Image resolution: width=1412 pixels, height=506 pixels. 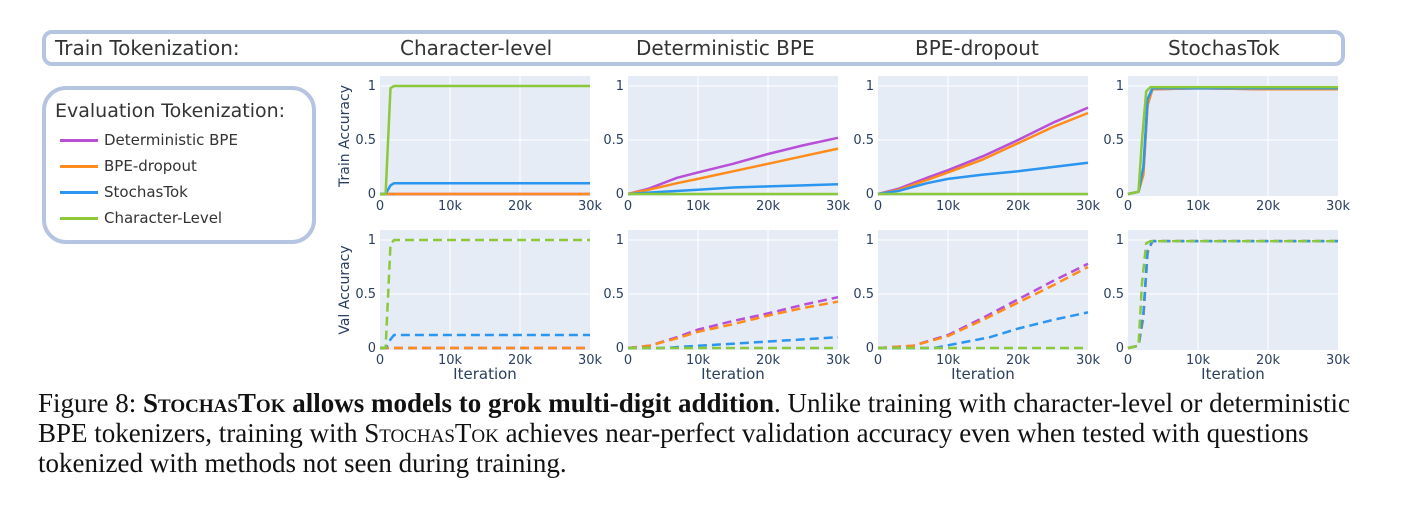 What do you see at coordinates (163, 218) in the screenshot?
I see `legend-label: Character-Level` at bounding box center [163, 218].